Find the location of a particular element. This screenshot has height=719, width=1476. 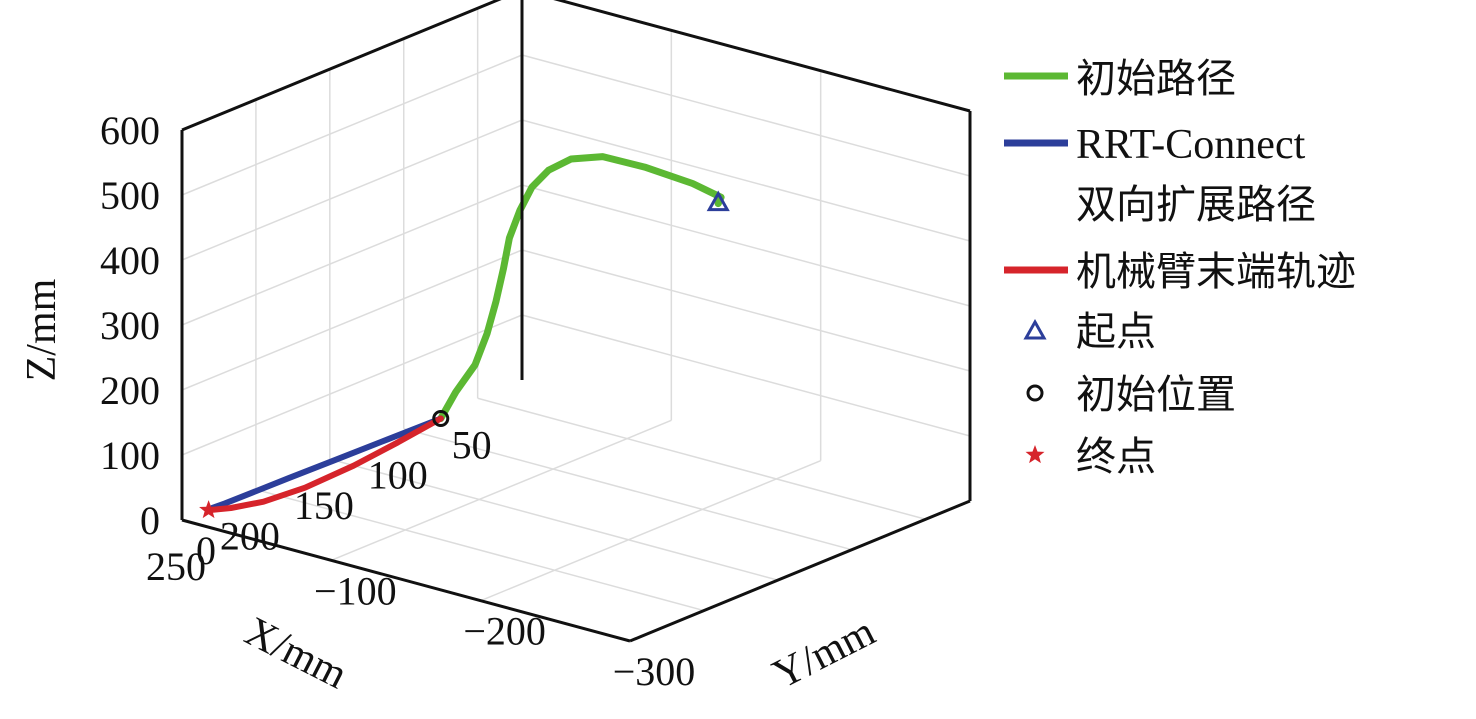

z-tick-label: 500 is located at coordinates (130, 195).